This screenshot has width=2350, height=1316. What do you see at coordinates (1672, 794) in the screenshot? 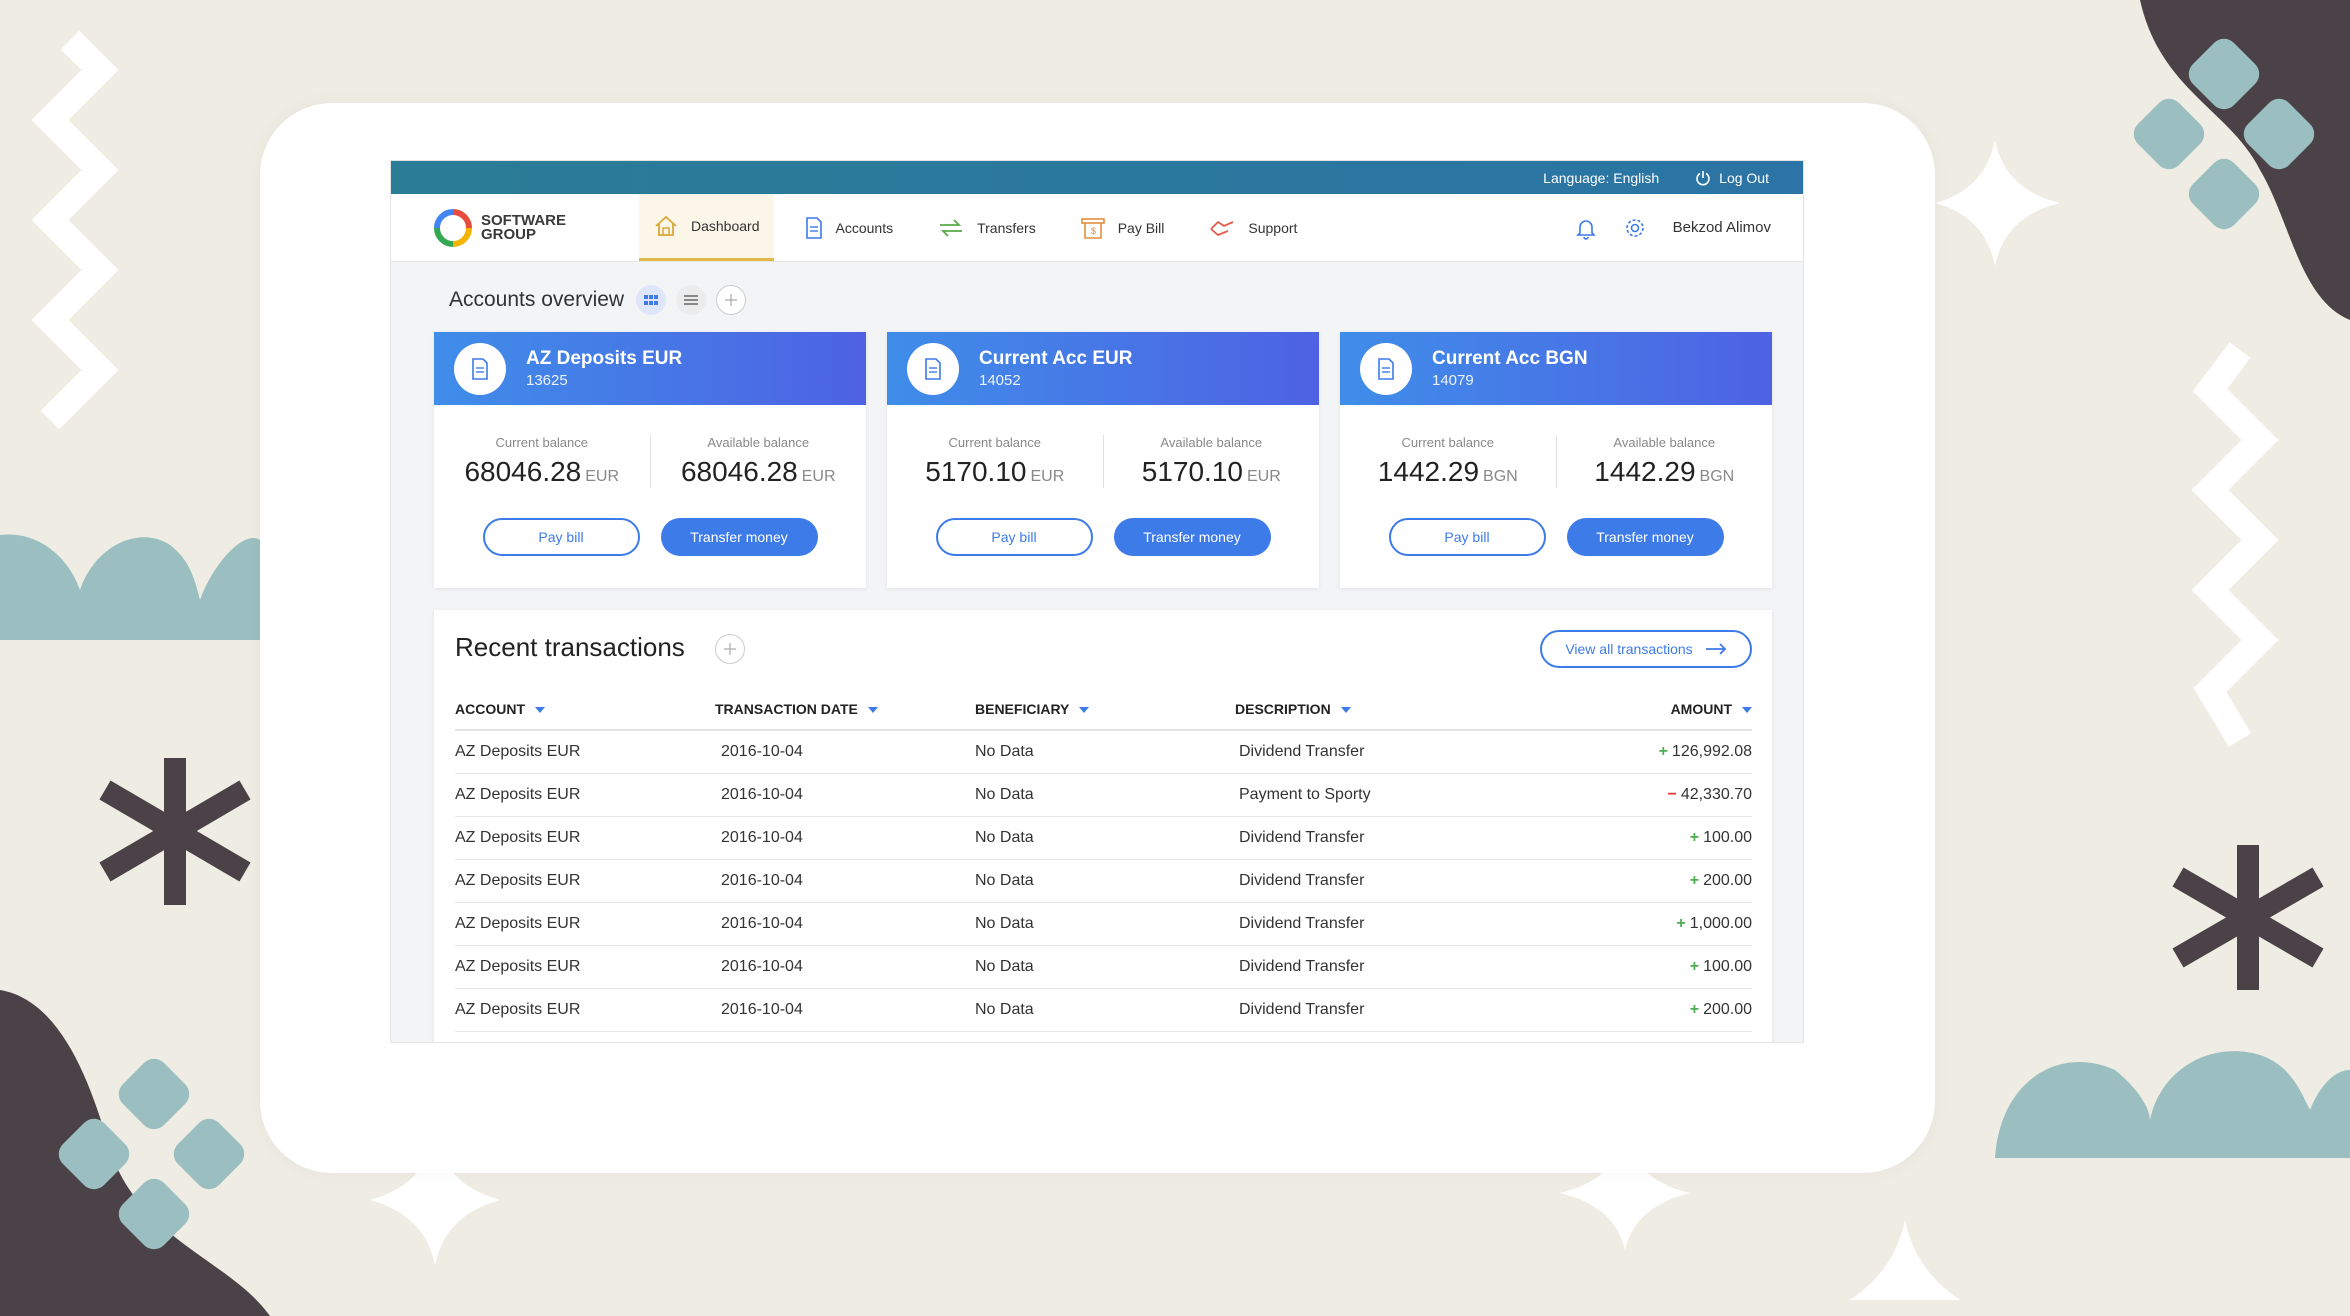
I see `minus-sign-icon: −` at bounding box center [1672, 794].